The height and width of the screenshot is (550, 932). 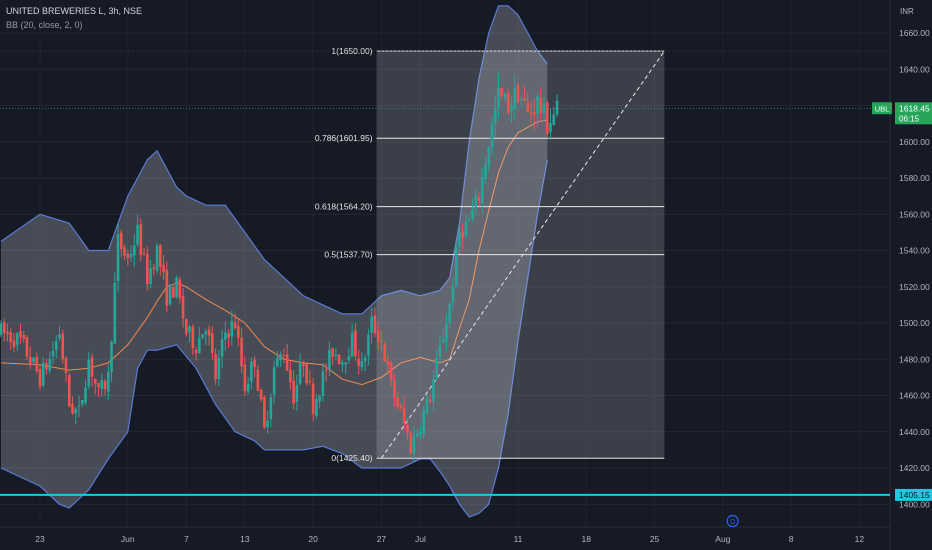 What do you see at coordinates (907, 11) in the screenshot?
I see `currency-label: INR` at bounding box center [907, 11].